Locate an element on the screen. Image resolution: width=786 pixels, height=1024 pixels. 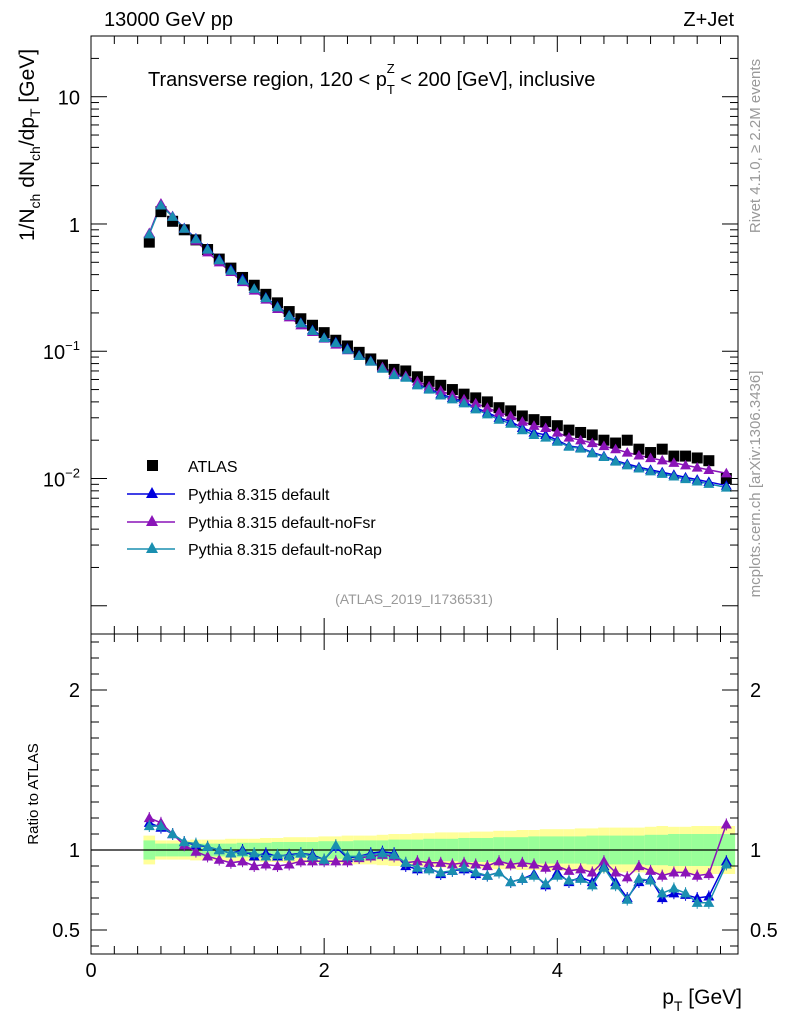
ratio-xtick-label: 0 is located at coordinates (90, 971).